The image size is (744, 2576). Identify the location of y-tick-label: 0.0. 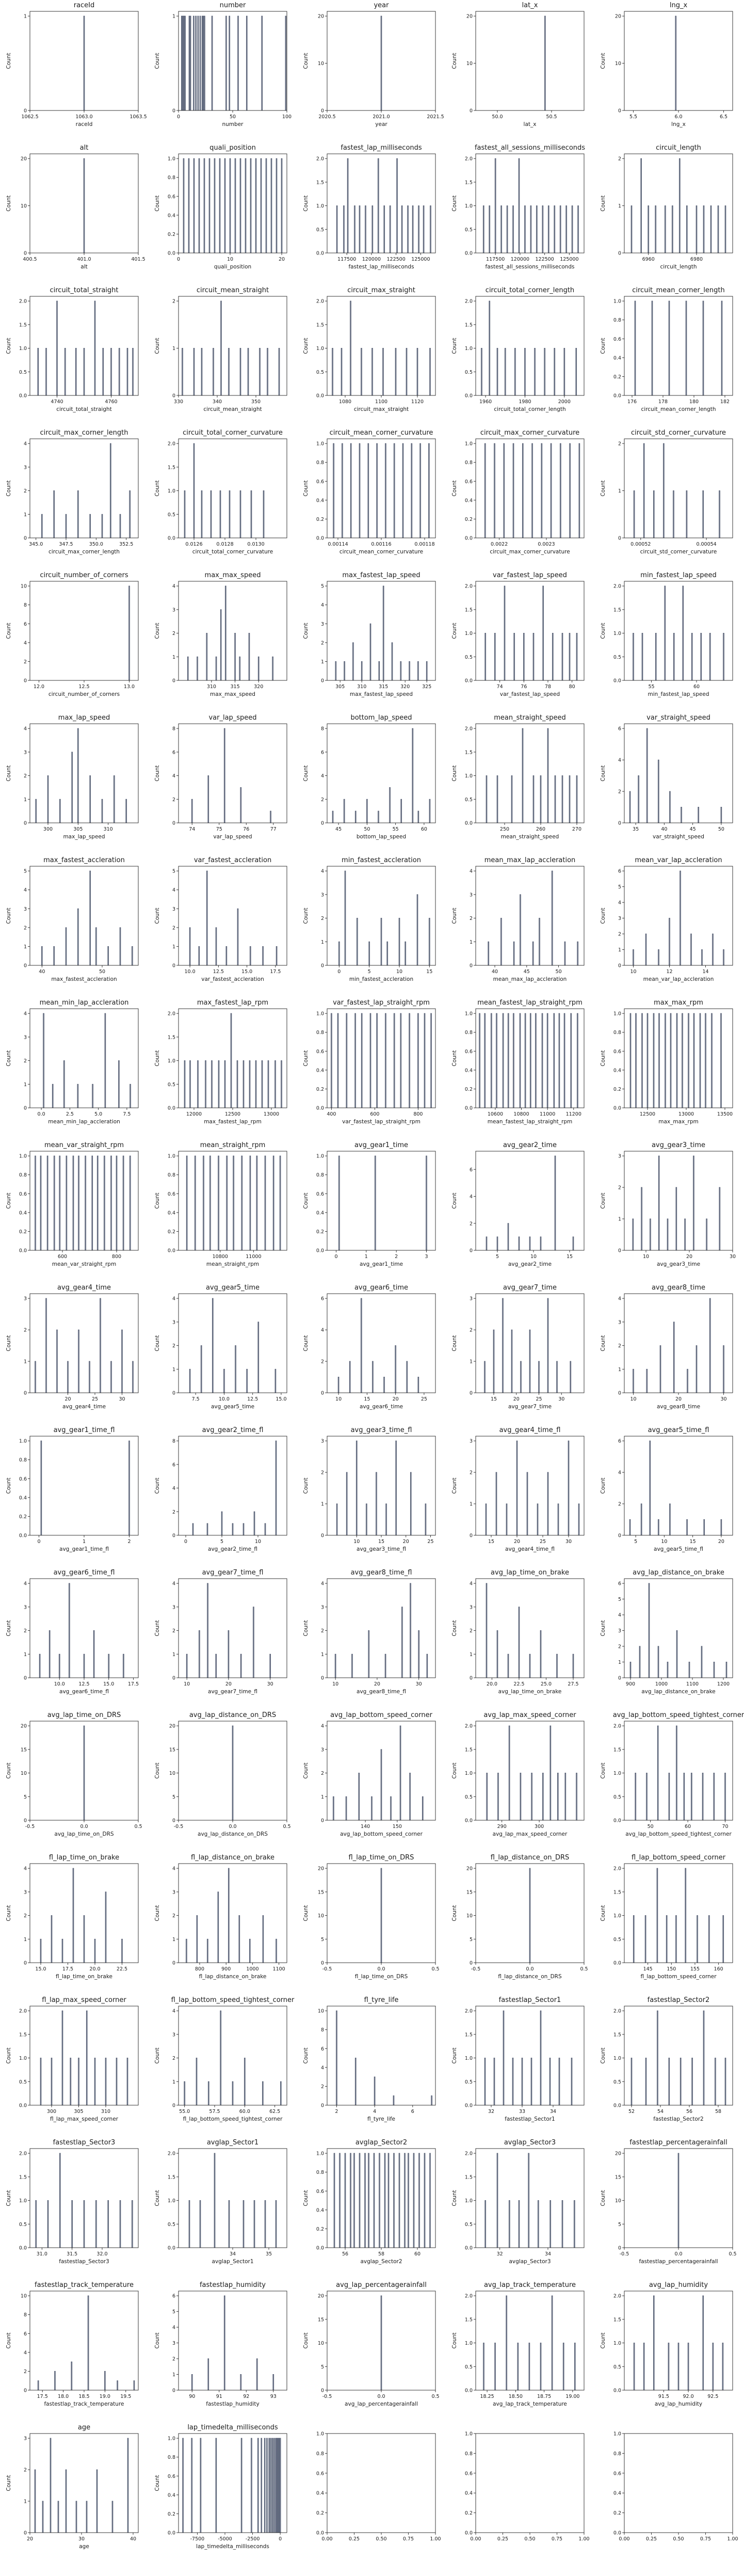
(172, 2248).